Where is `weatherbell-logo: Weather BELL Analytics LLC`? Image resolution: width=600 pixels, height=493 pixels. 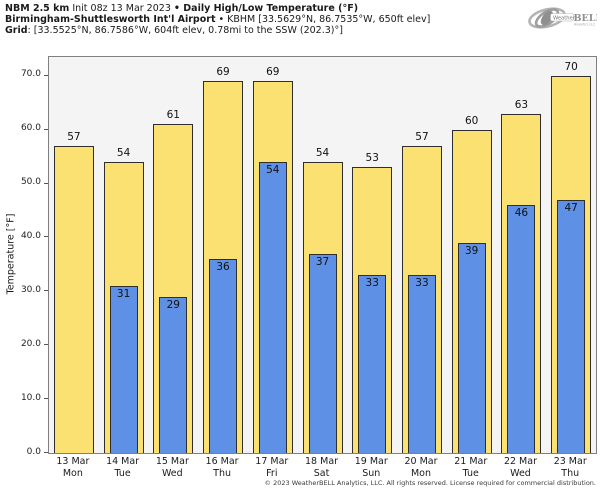
weatherbell-logo: Weather BELL Analytics LLC is located at coordinates (561, 18).